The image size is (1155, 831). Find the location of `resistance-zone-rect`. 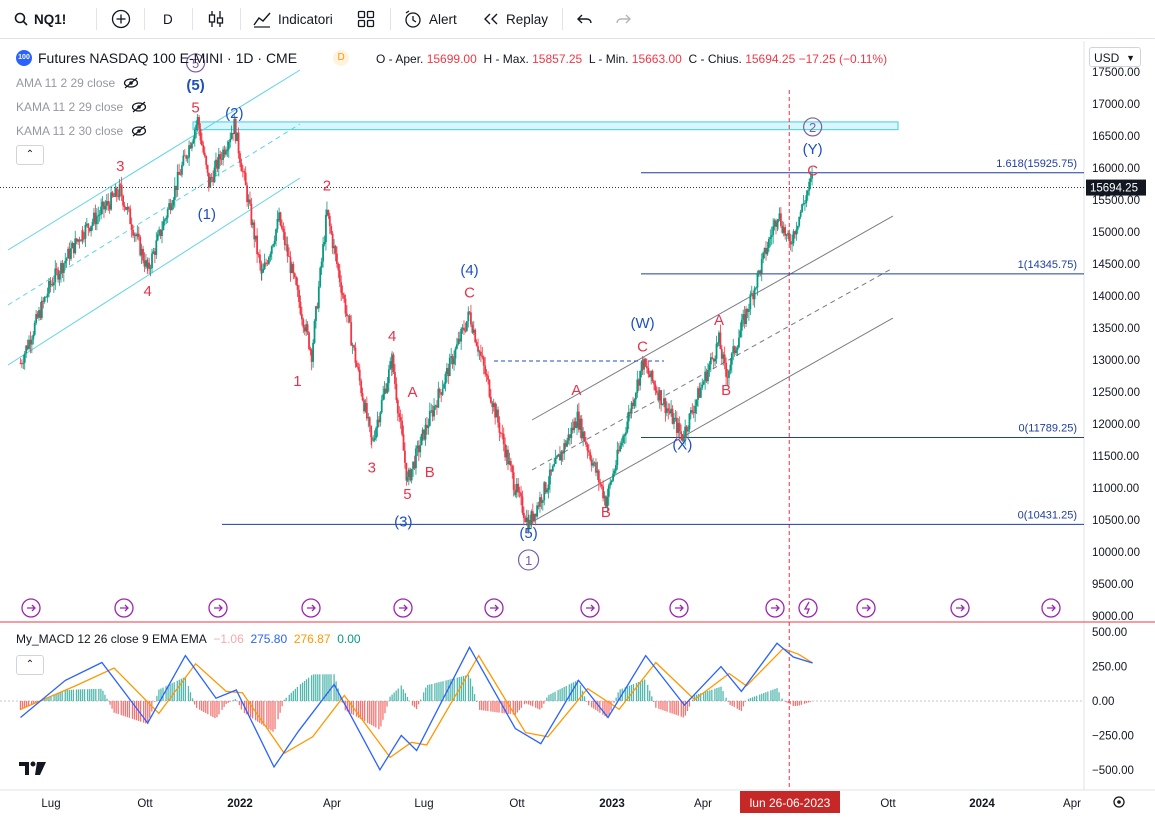

resistance-zone-rect is located at coordinates (545, 126).